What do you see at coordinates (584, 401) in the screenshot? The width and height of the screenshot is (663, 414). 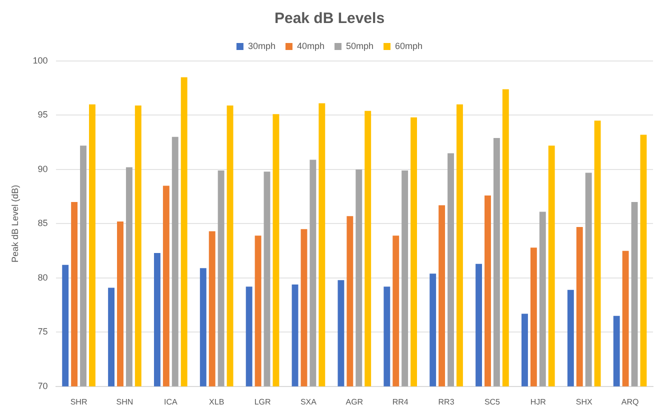 I see `x-tick-label: SHX` at bounding box center [584, 401].